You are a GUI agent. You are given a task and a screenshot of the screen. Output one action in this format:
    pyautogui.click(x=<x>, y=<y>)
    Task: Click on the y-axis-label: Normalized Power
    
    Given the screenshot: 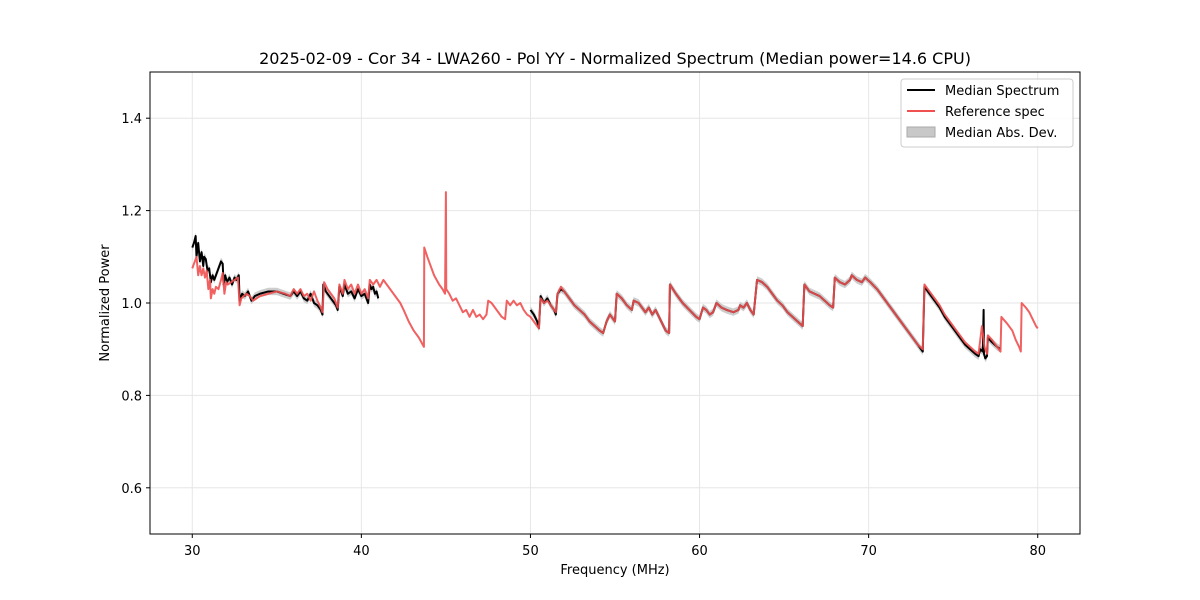 What is the action you would take?
    pyautogui.click(x=105, y=303)
    